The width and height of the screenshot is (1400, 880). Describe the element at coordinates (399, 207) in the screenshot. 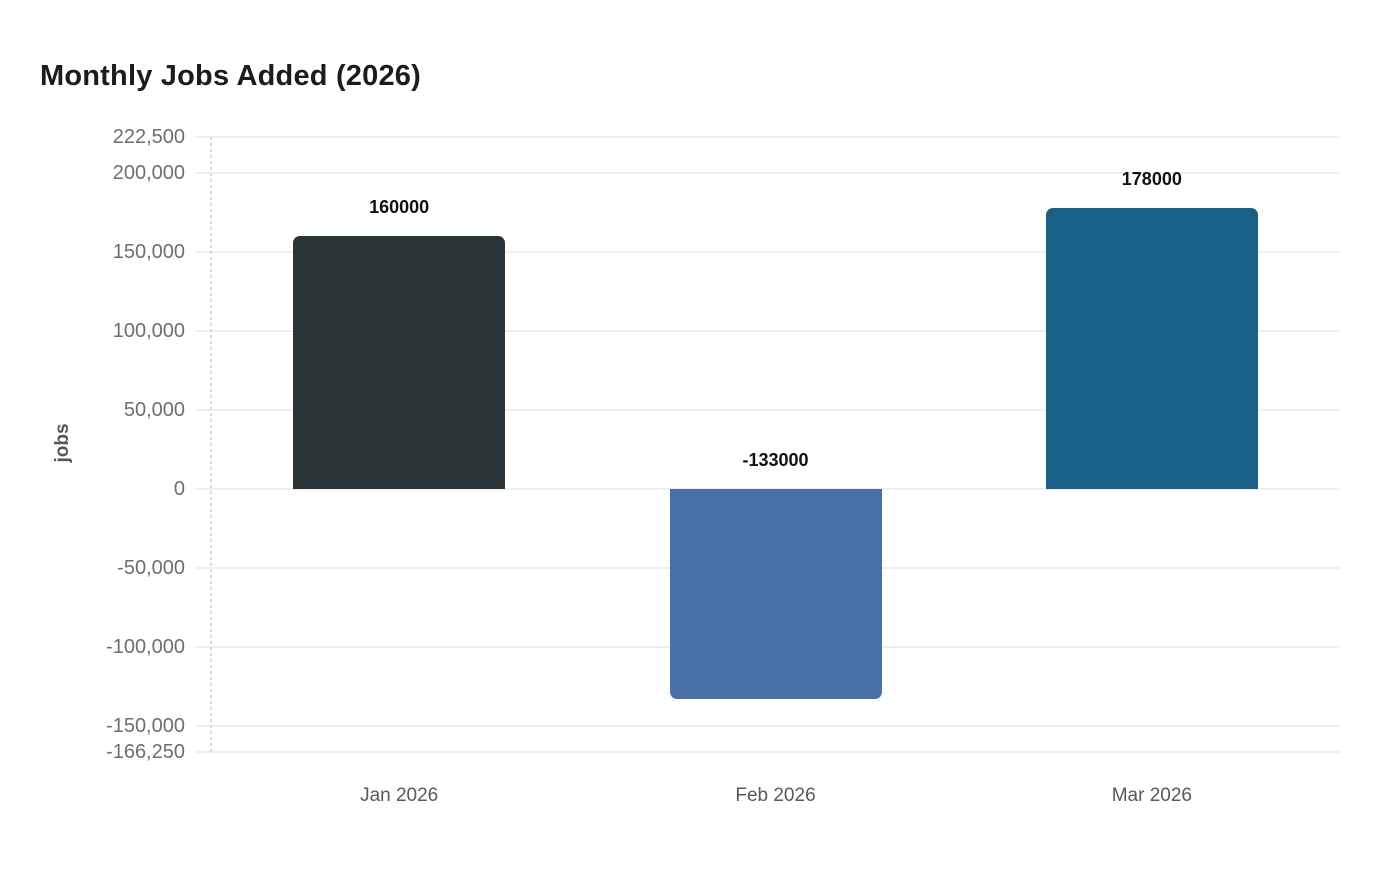

I see `bar-value-label: 160000` at that location.